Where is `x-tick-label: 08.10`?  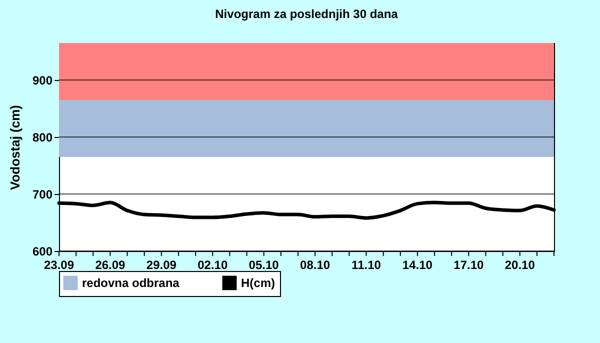
x-tick-label: 08.10 is located at coordinates (315, 265).